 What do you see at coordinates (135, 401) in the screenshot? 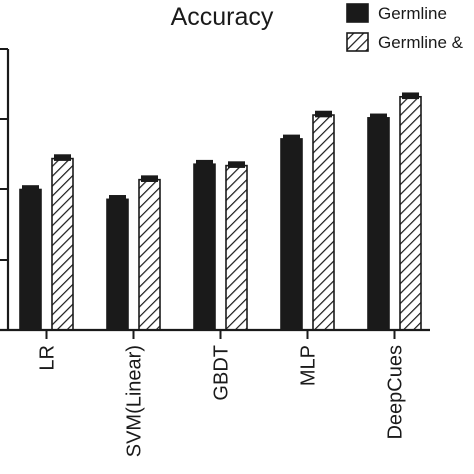
I see `x-tick-label-svm-linear-: SVM(Linear)` at bounding box center [135, 401].